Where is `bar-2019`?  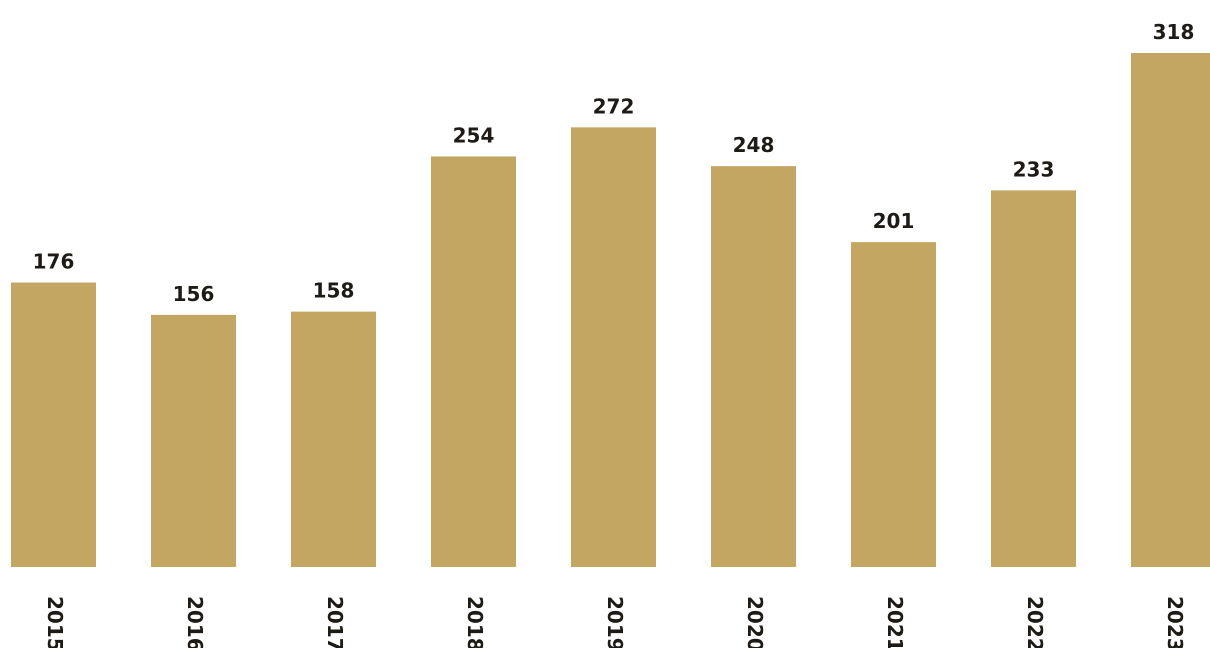 bar-2019 is located at coordinates (613, 347).